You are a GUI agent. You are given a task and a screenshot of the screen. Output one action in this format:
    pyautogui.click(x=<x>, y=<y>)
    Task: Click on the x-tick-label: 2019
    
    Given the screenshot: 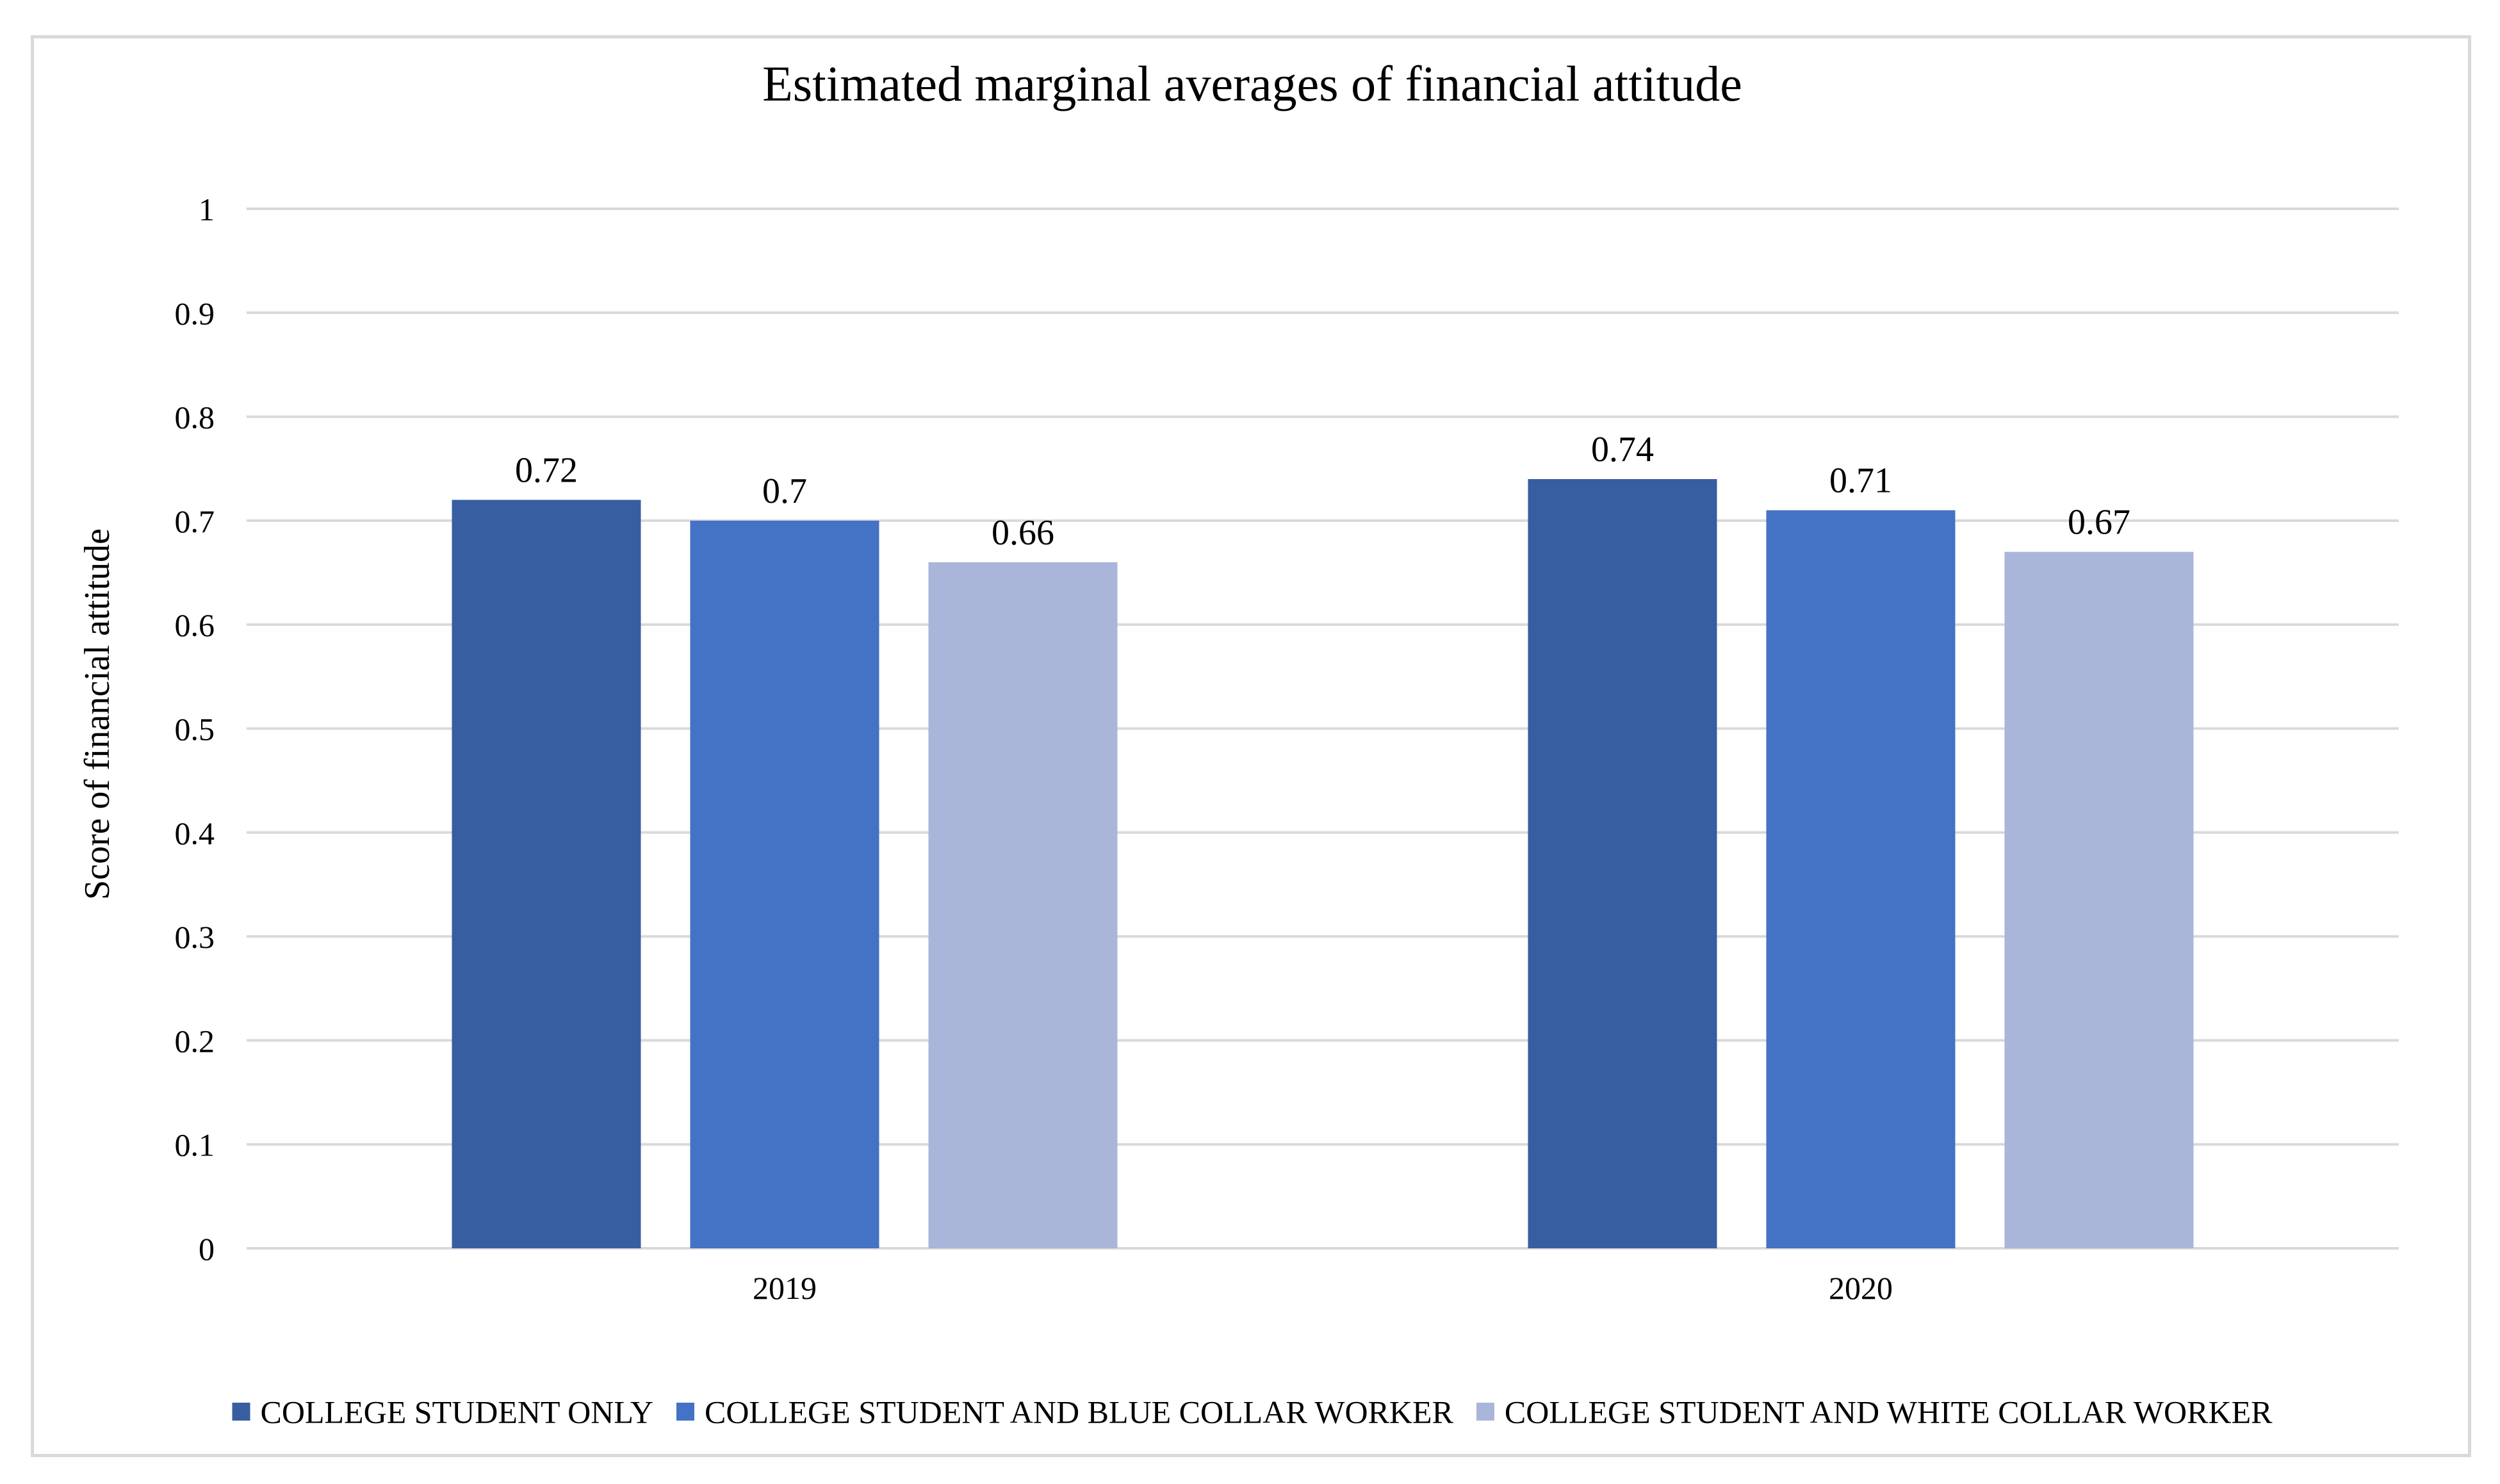 What is the action you would take?
    pyautogui.click(x=785, y=1288)
    